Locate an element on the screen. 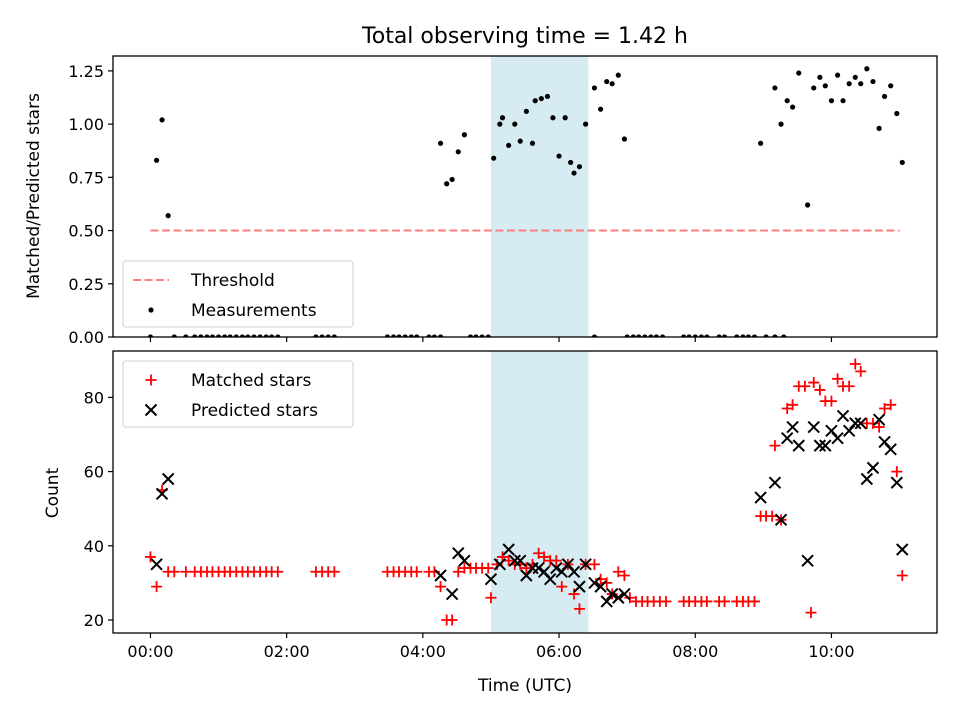 The width and height of the screenshot is (960, 720). bottom-y-tick-label: 40 is located at coordinates (94, 546).